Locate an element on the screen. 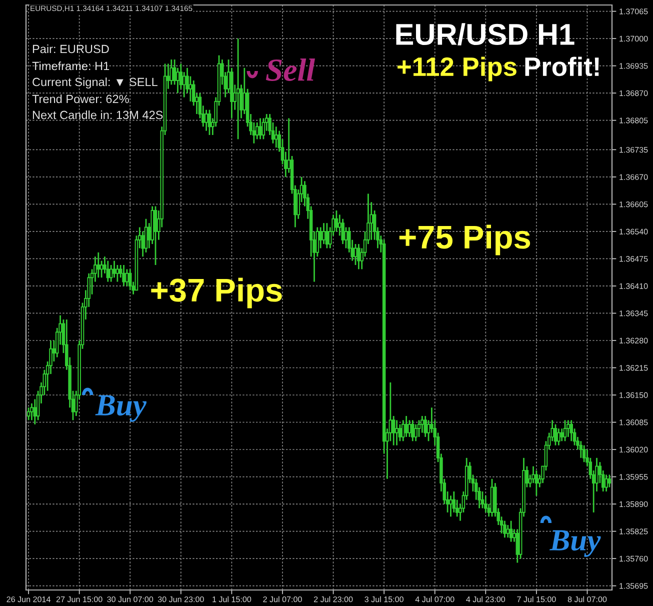  x-tick-label: 27 Jun 15:00 is located at coordinates (79, 599).